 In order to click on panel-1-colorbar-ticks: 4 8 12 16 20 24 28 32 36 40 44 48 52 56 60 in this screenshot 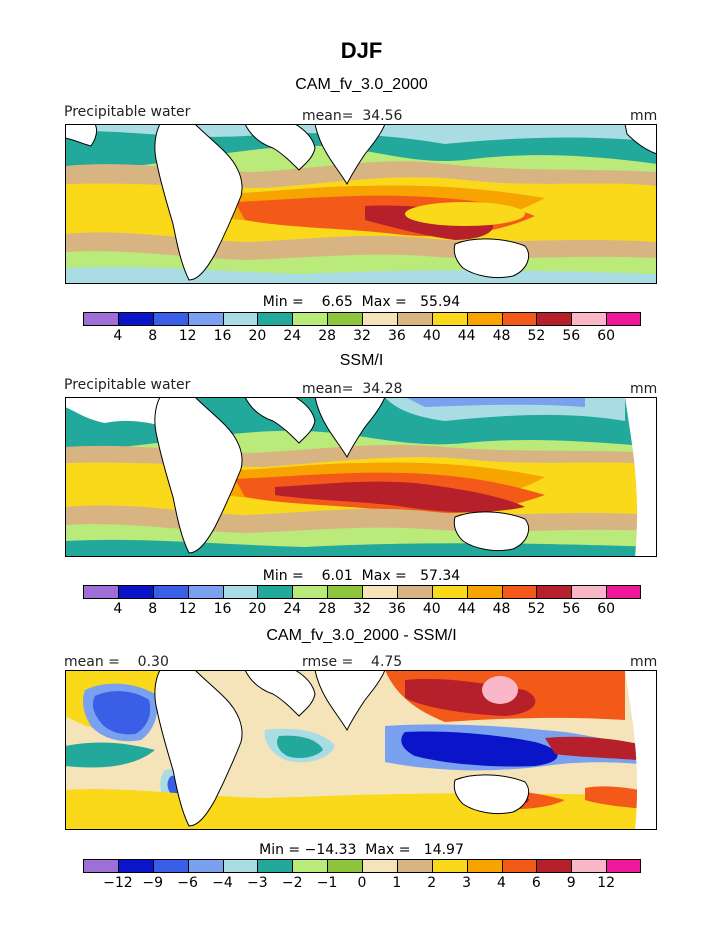, I will do `click(362, 337)`.